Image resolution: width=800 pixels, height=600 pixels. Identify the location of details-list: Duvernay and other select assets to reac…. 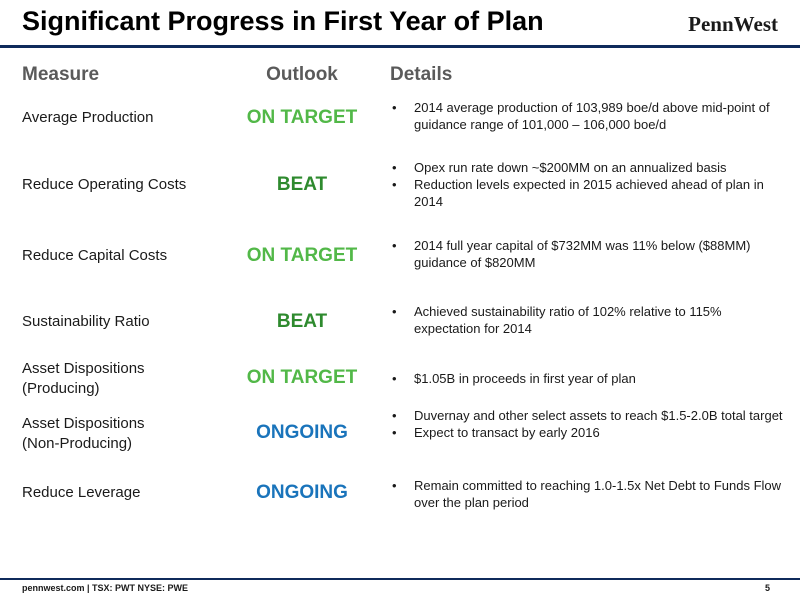
(588, 424).